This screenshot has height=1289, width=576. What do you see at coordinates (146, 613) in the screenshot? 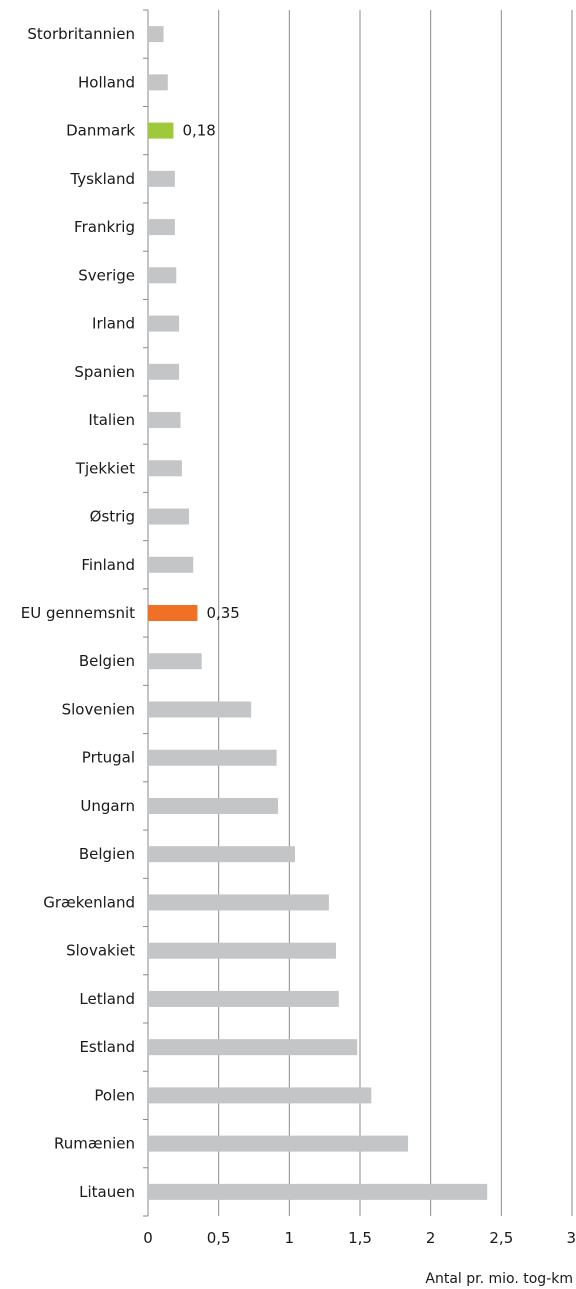
I see `y-axis` at bounding box center [146, 613].